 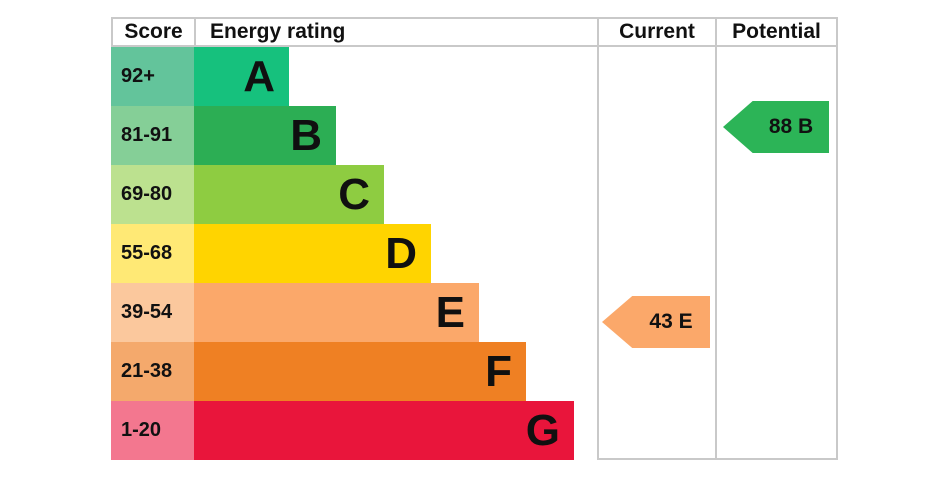 I want to click on epc-band-row-e: 39-54 E, so click(x=474, y=312).